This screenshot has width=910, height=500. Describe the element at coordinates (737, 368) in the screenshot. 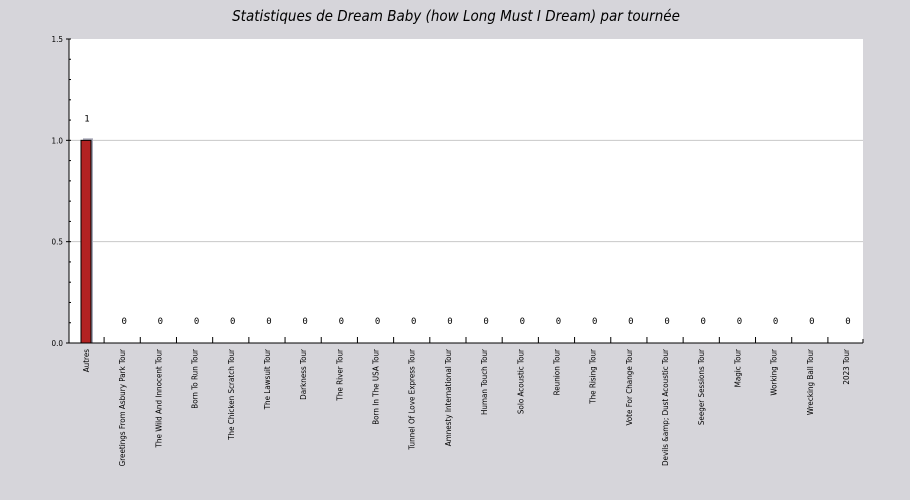

I see `x-tick-label: Magic Tour` at that location.